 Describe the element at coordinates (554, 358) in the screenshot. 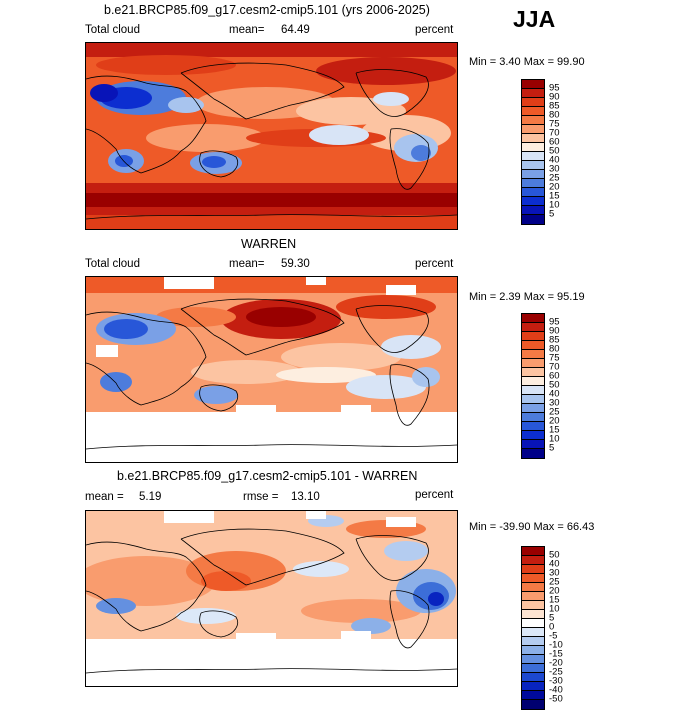

I see `colorbar-label: 75` at that location.